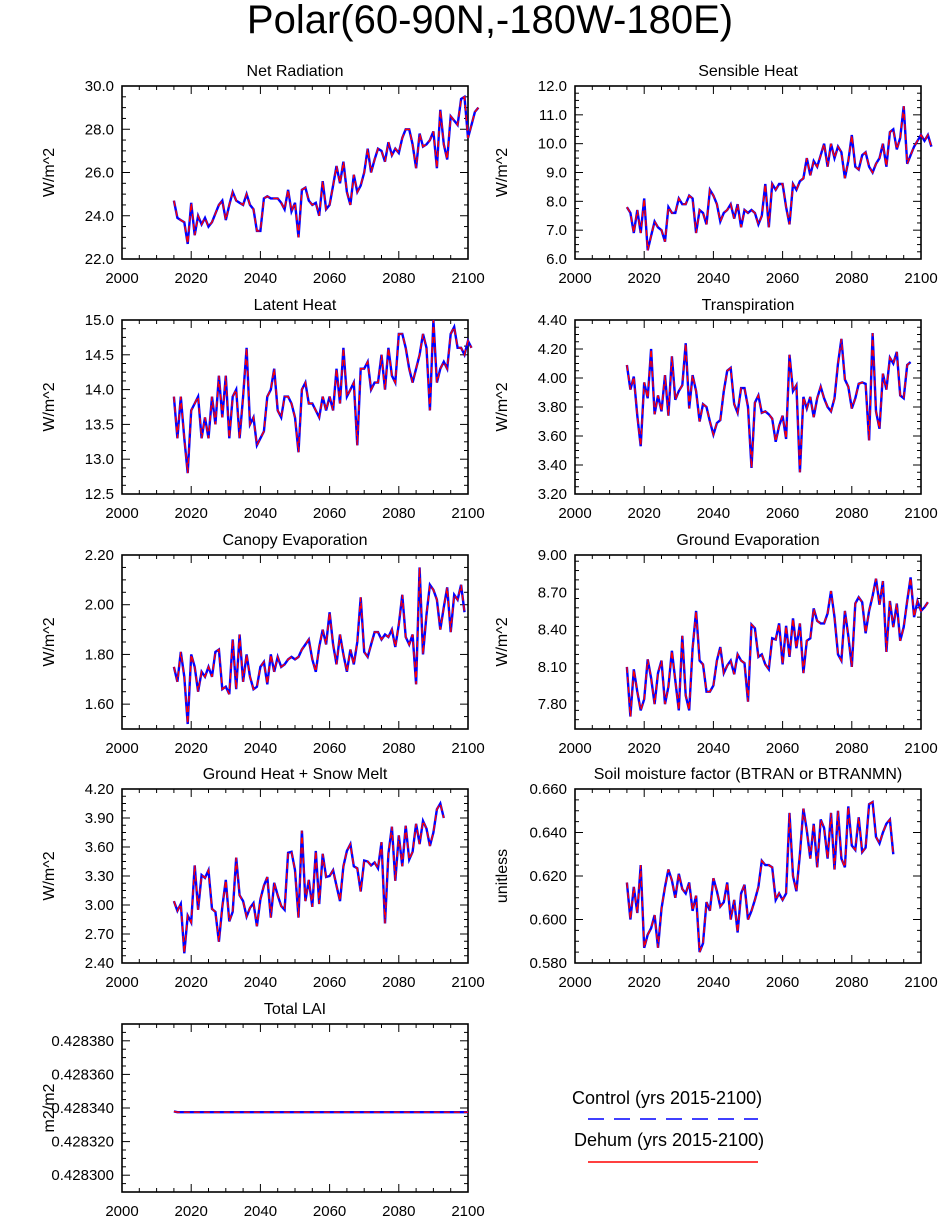  I want to click on y-tick-label: 0.600, so click(548, 920).